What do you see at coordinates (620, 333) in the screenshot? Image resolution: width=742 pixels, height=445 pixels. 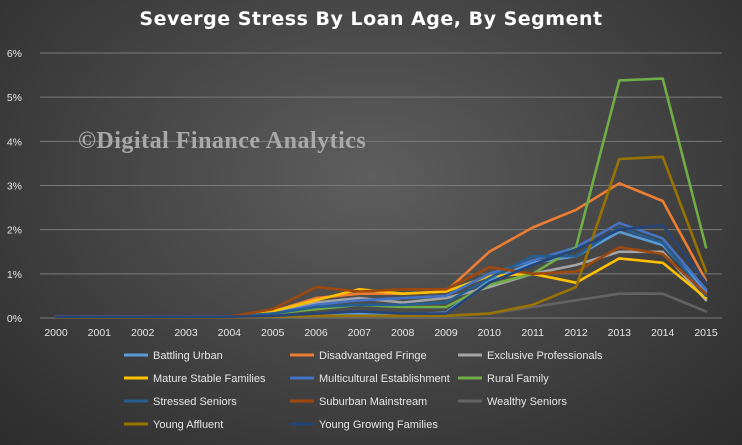 I see `x-tick-label: 2013` at bounding box center [620, 333].